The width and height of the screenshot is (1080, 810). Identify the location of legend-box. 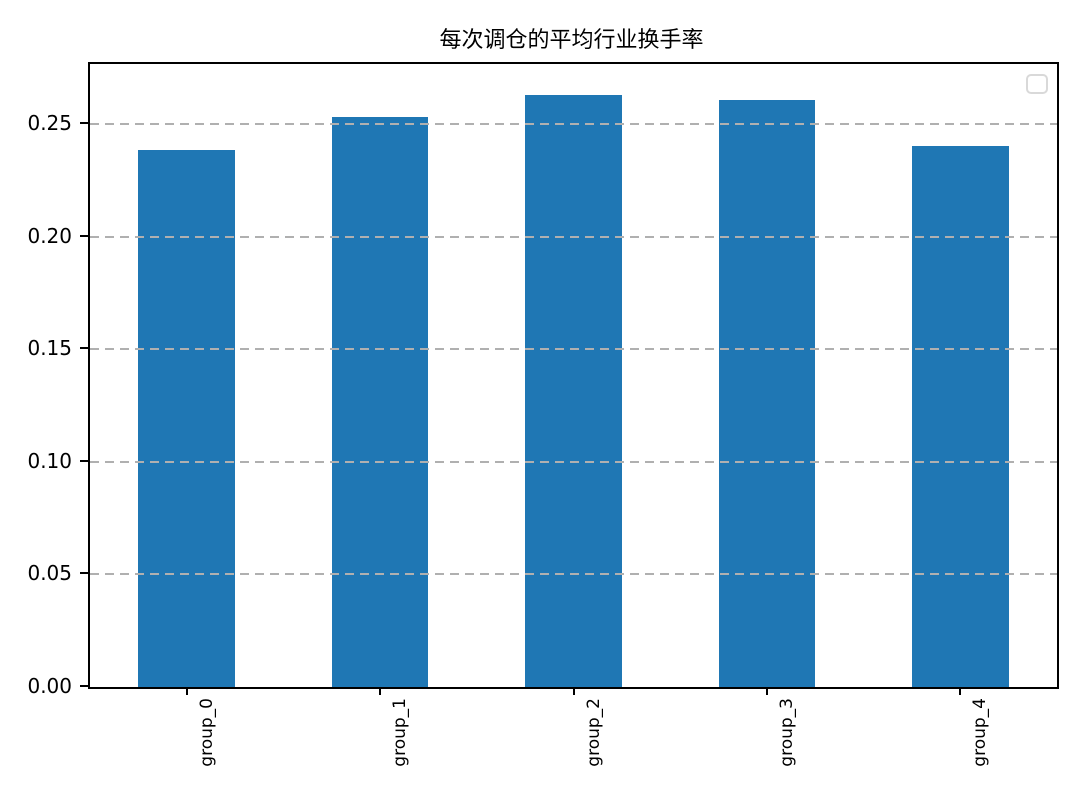
(1037, 84).